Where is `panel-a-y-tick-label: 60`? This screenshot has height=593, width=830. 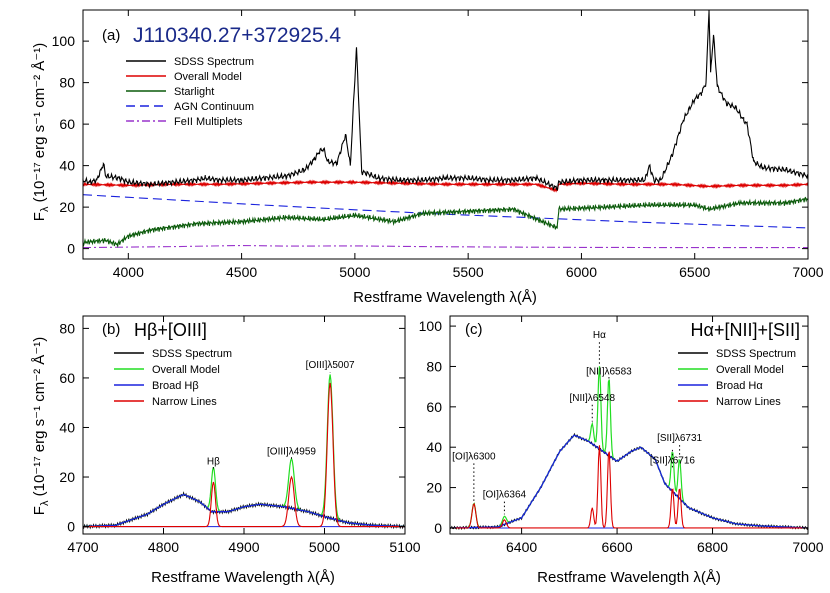 panel-a-y-tick-label: 60 is located at coordinates (67, 124).